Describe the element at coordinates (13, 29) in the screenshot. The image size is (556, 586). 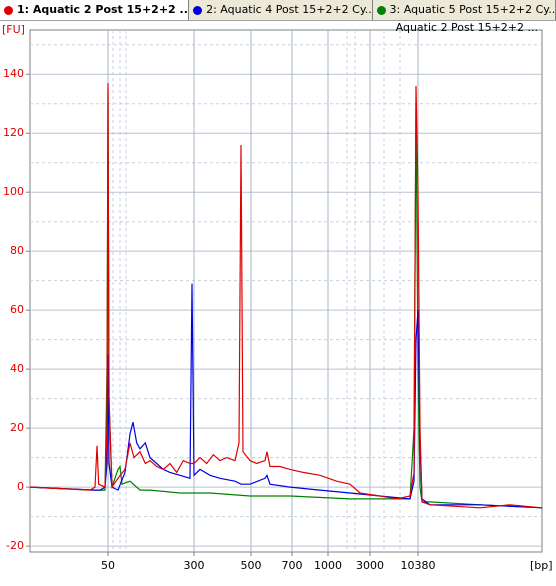
I see `y-axis-label: [FU]` at that location.